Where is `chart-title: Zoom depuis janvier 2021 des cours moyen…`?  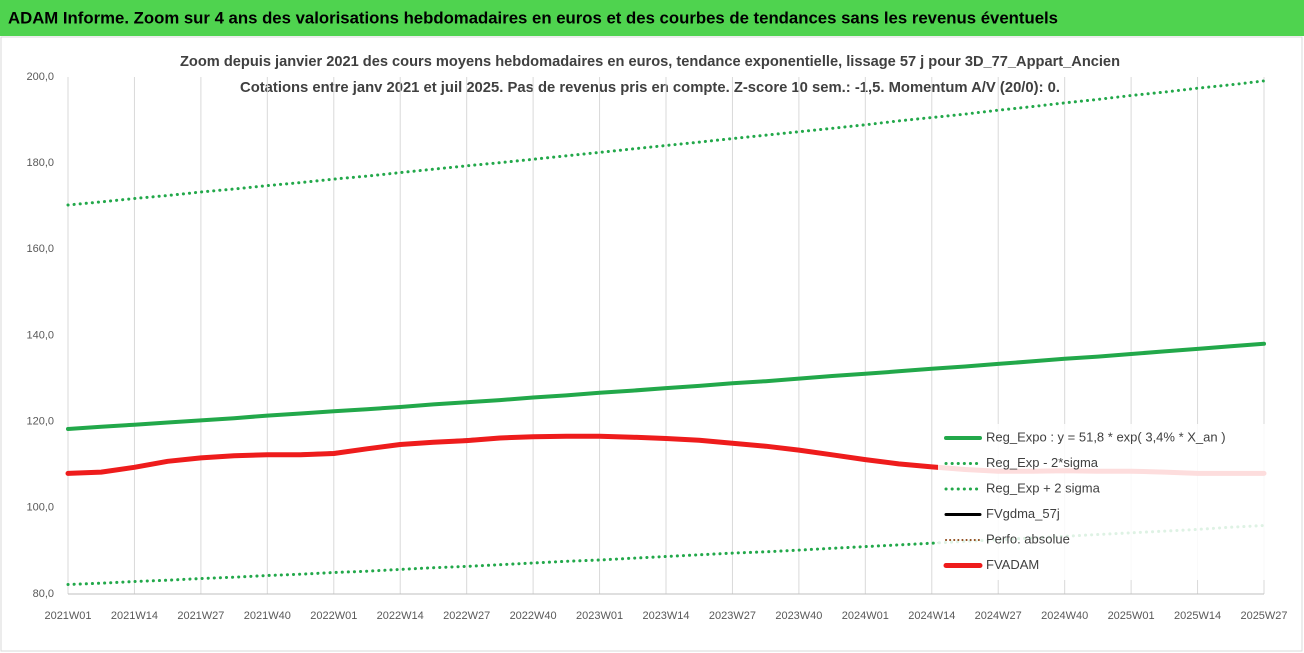
chart-title: Zoom depuis janvier 2021 des cours moyen… is located at coordinates (650, 61).